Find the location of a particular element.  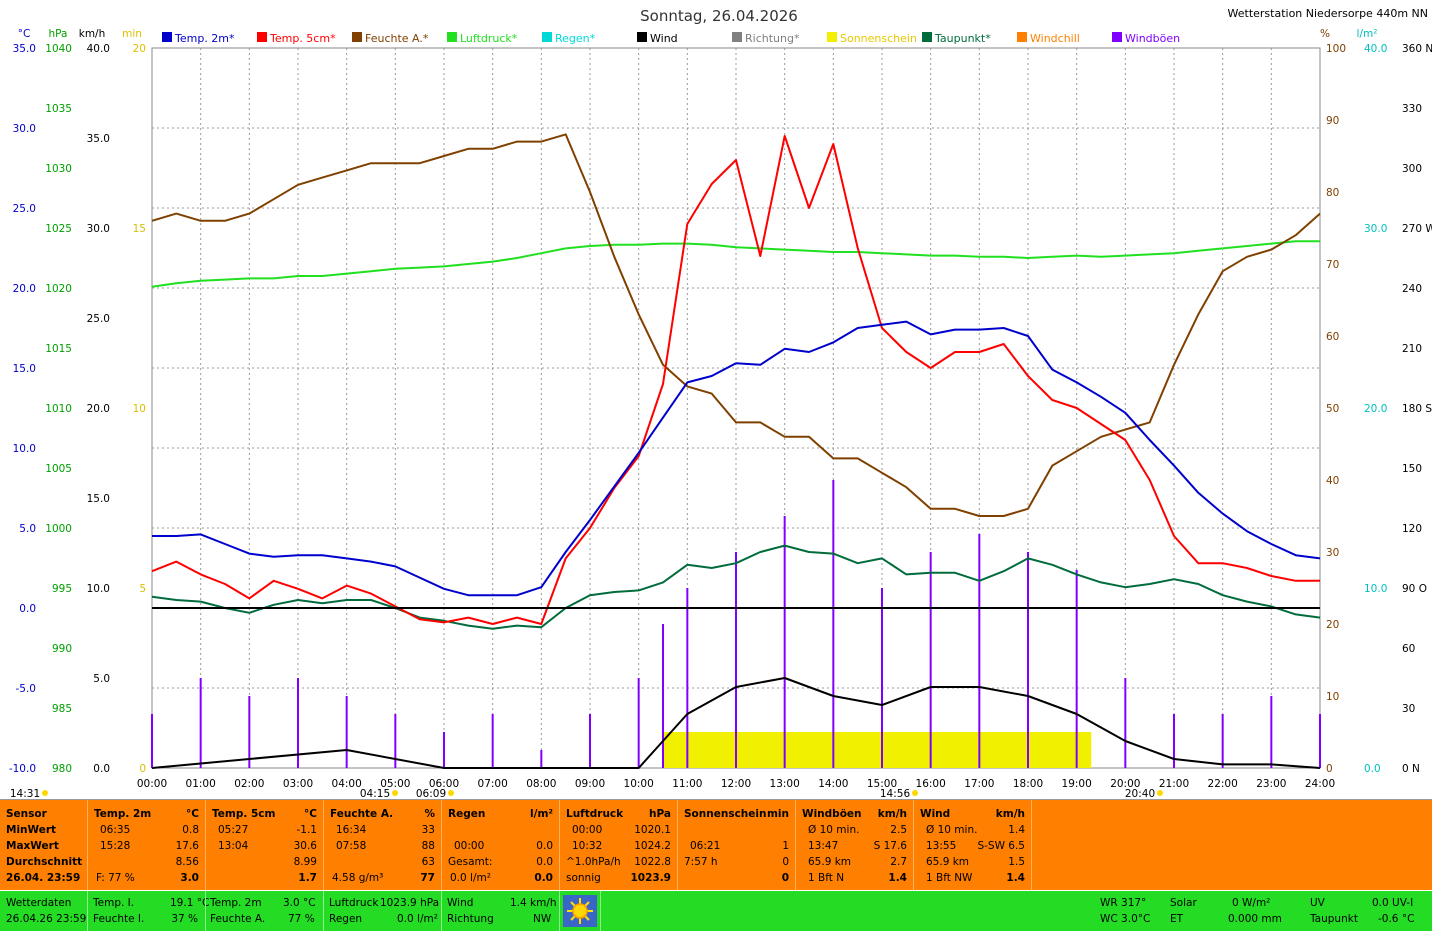

wind-r1-val: 1.4 is located at coordinates (1016, 830).